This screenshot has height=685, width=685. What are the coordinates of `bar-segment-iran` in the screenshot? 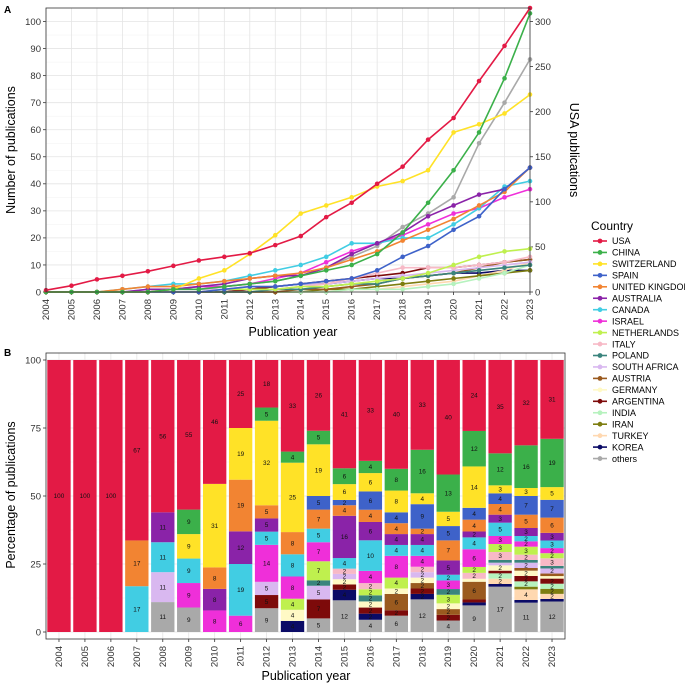 It's located at (552, 591).